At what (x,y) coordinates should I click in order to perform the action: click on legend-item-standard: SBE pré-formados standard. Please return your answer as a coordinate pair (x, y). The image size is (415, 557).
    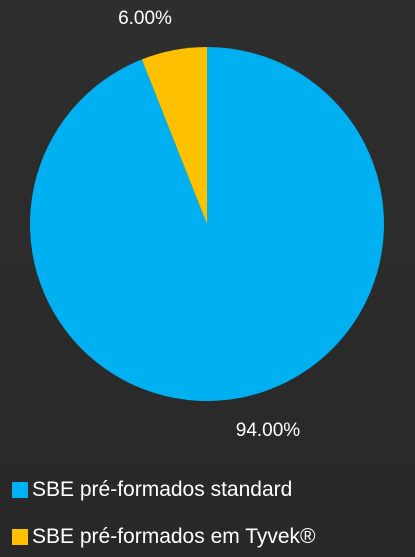
    Looking at the image, I should click on (152, 490).